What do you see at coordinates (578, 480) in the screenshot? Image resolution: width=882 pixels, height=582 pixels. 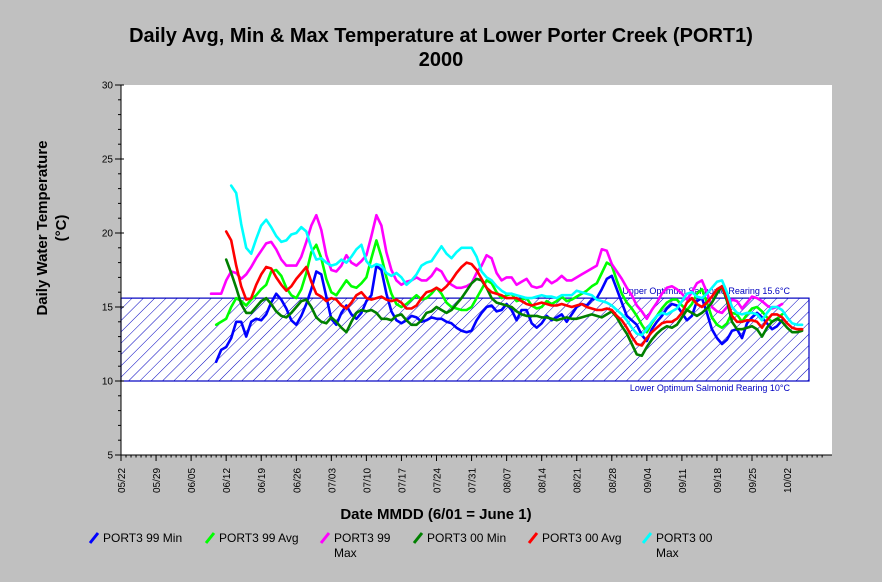 I see `x-tick-label: 08/21` at bounding box center [578, 480].